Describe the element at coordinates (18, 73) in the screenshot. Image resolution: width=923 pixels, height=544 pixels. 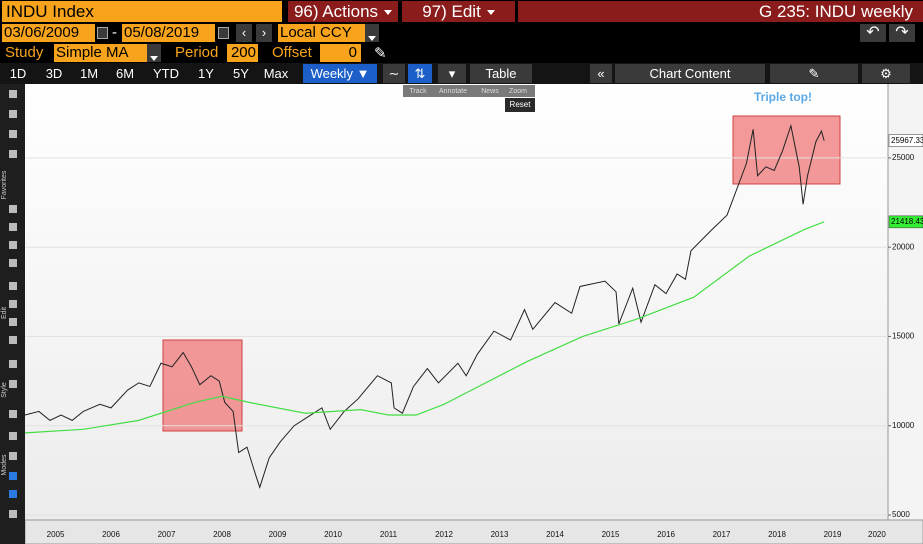
I see `range-tab: 1D` at that location.